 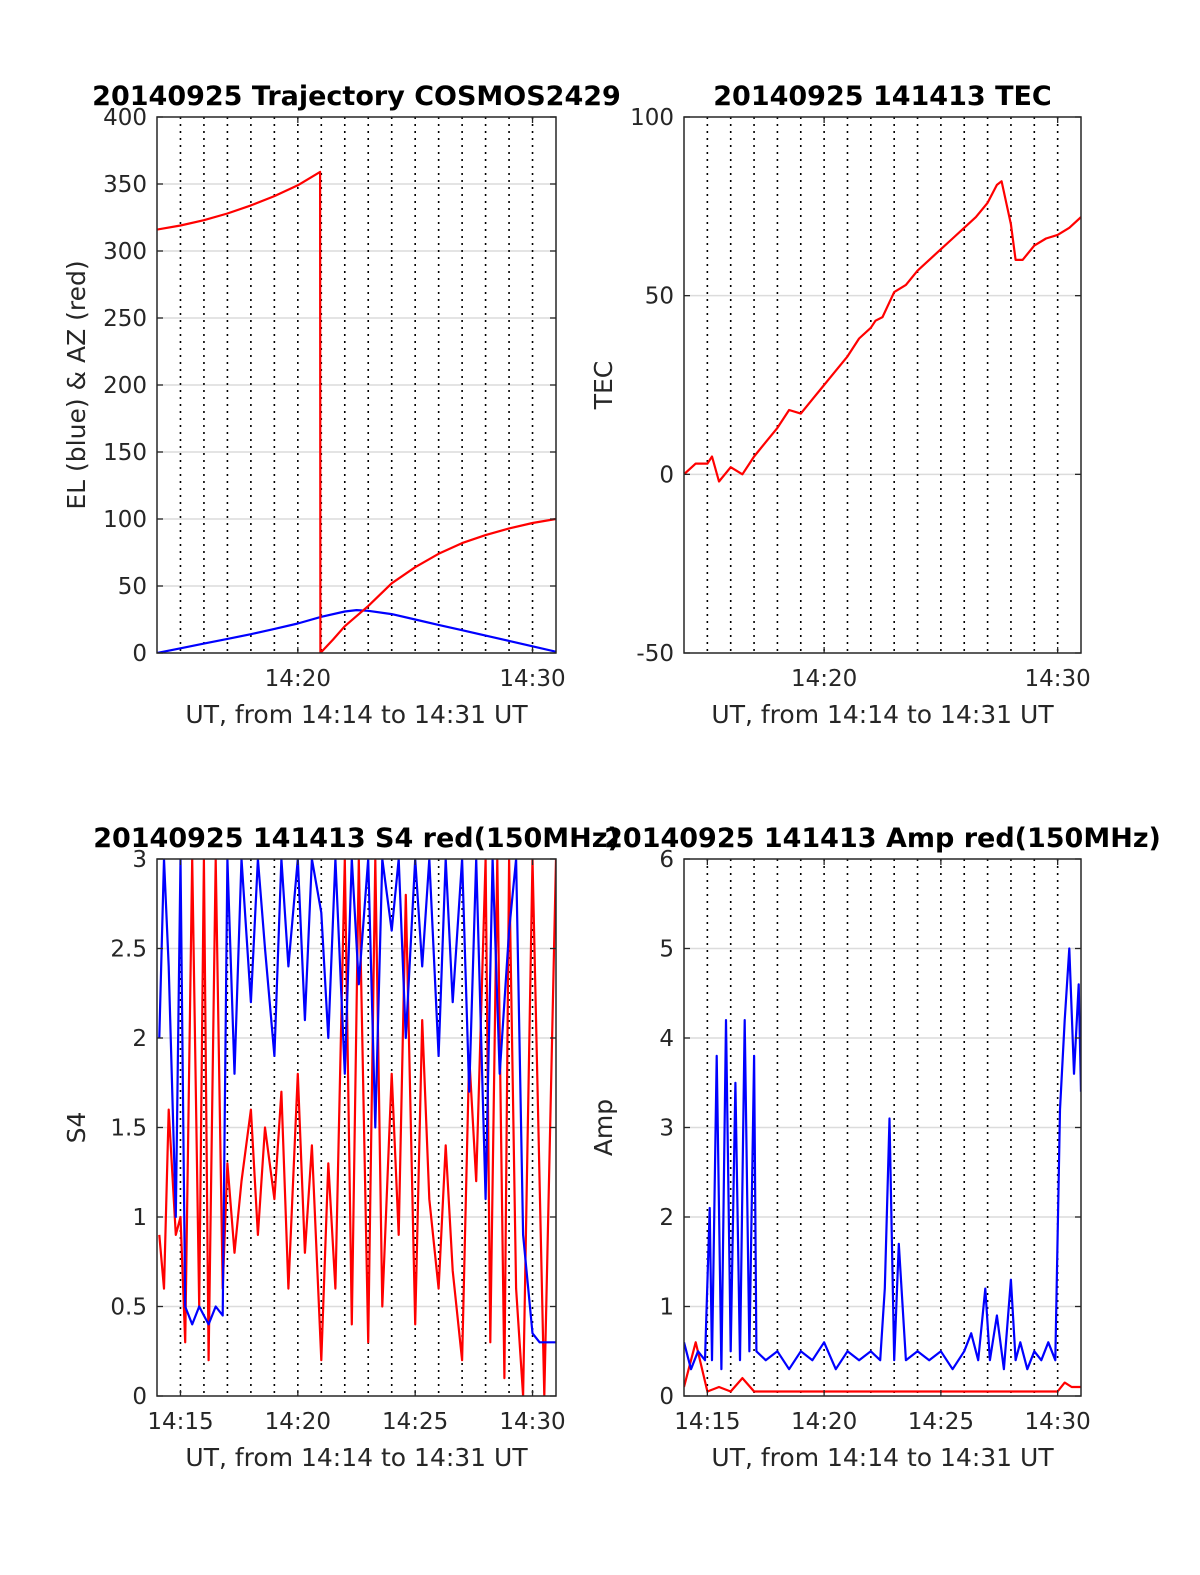 I want to click on y-tick-label: 2.5, so click(x=128, y=950).